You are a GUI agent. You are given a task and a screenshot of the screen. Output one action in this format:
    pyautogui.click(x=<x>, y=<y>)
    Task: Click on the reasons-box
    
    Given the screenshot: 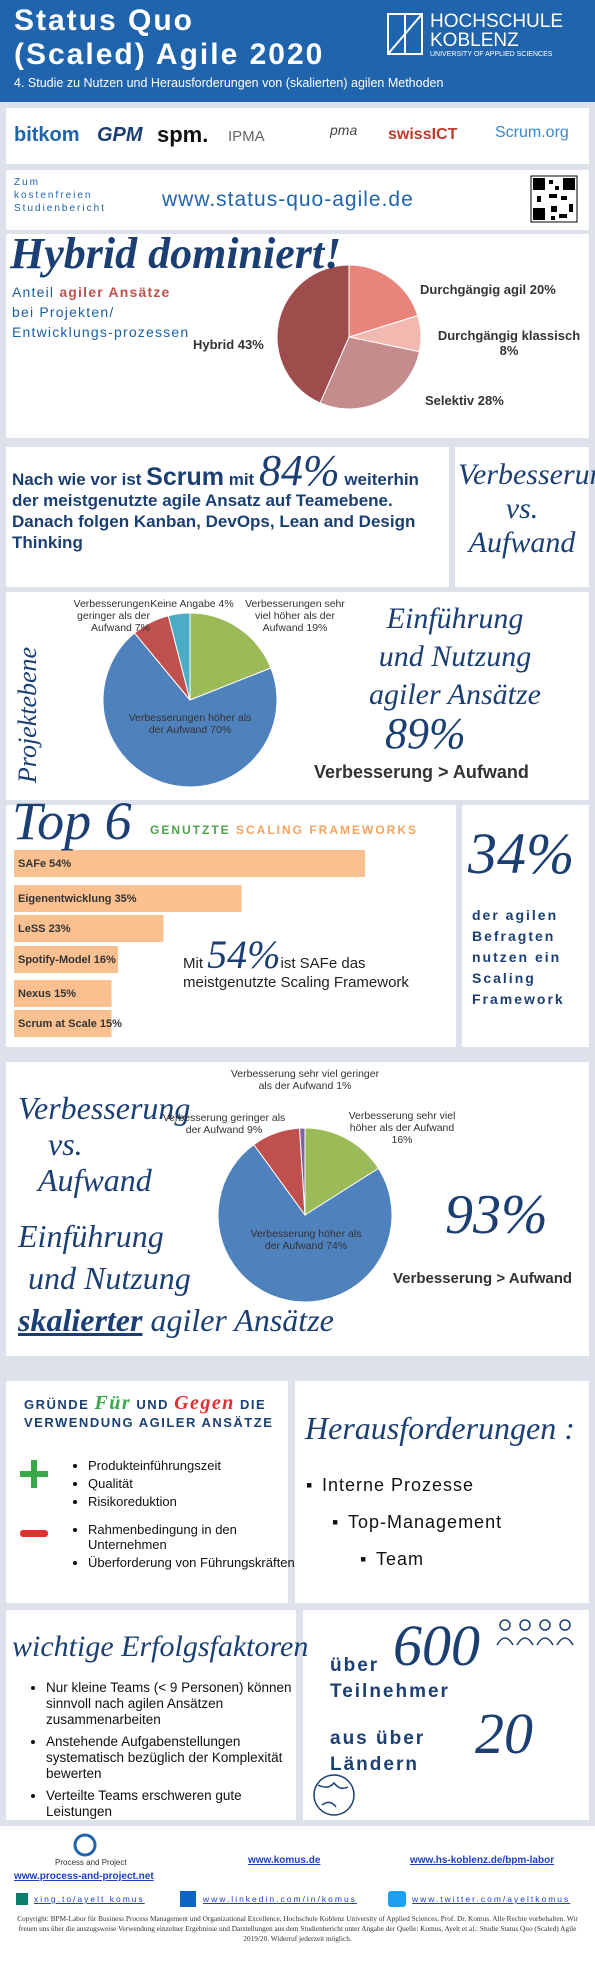 What is the action you would take?
    pyautogui.click(x=147, y=1492)
    